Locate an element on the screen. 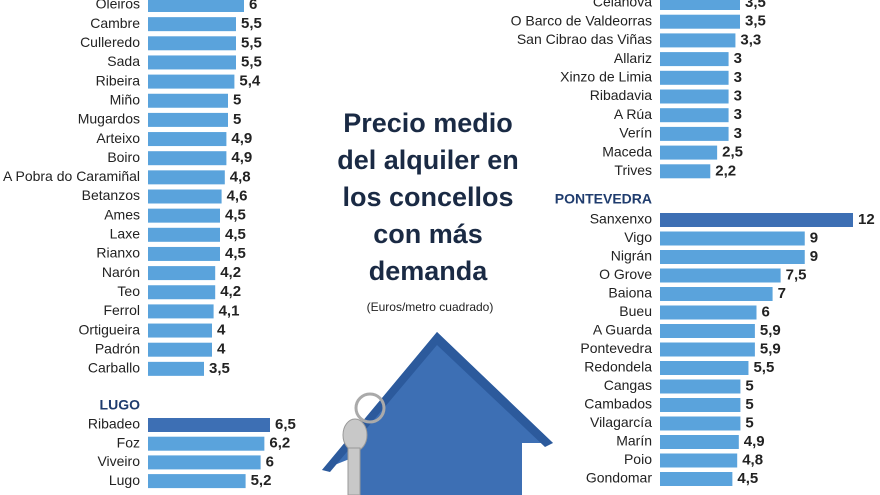 The image size is (880, 495). category-label: Teo is located at coordinates (128, 291).